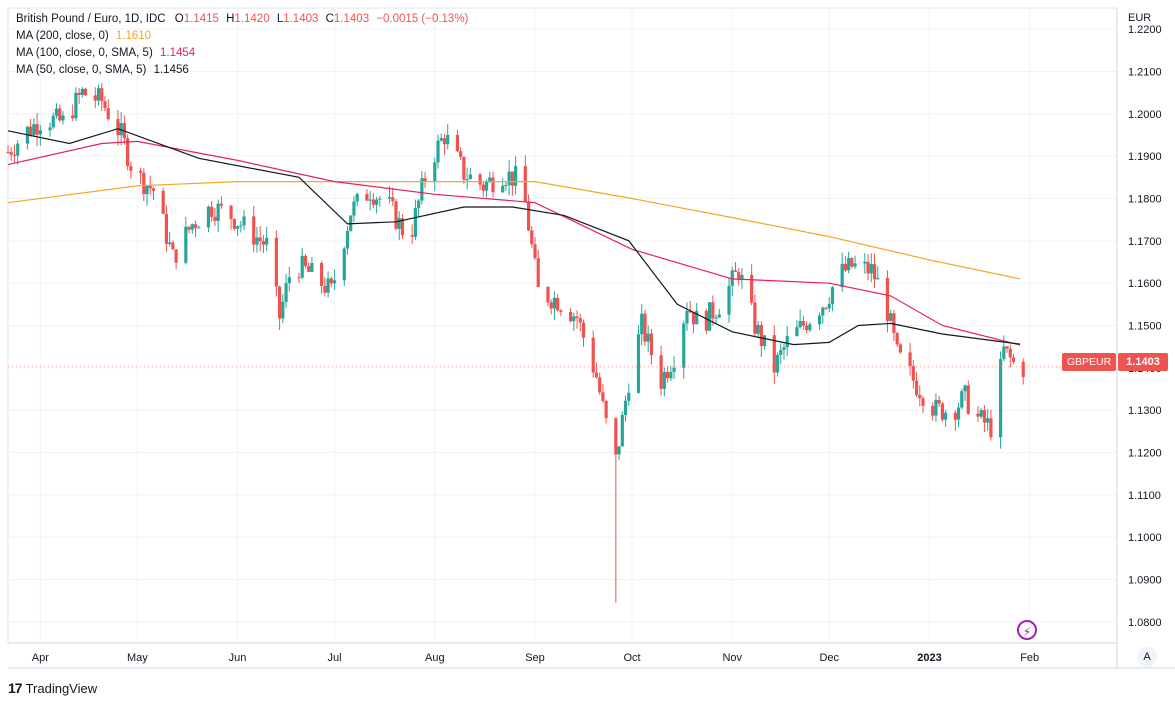 The width and height of the screenshot is (1175, 703). I want to click on ohlc-high-key: H, so click(230, 19).